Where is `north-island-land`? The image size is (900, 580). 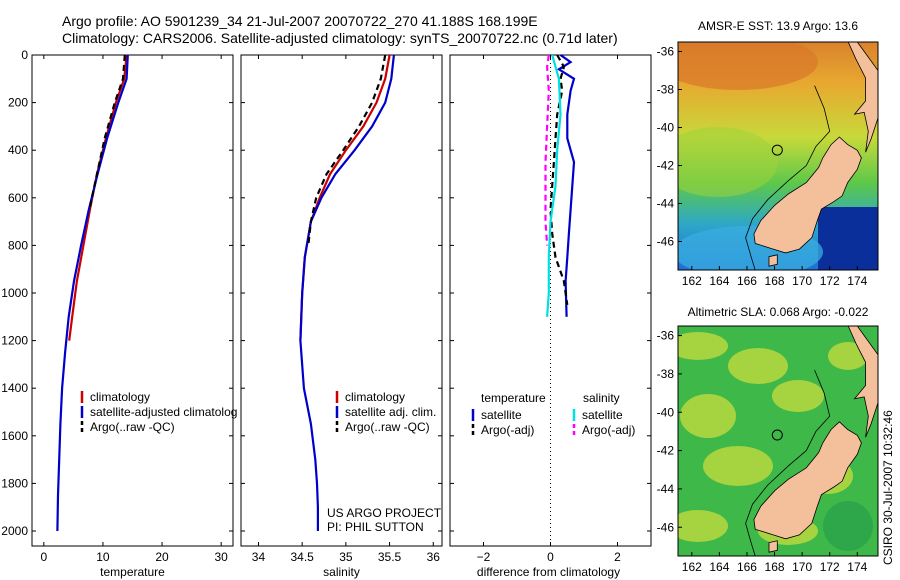
north-island-land is located at coordinates (862, 97).